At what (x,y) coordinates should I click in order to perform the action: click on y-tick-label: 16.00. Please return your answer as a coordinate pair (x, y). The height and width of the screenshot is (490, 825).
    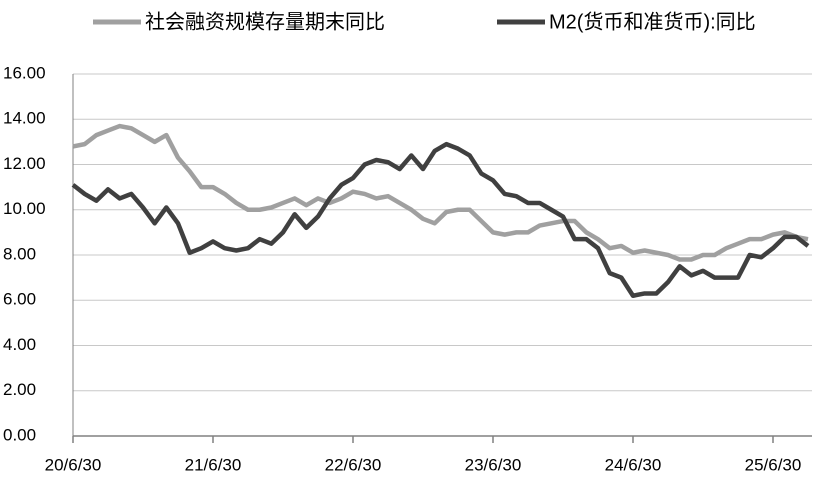
    Looking at the image, I should click on (24, 72).